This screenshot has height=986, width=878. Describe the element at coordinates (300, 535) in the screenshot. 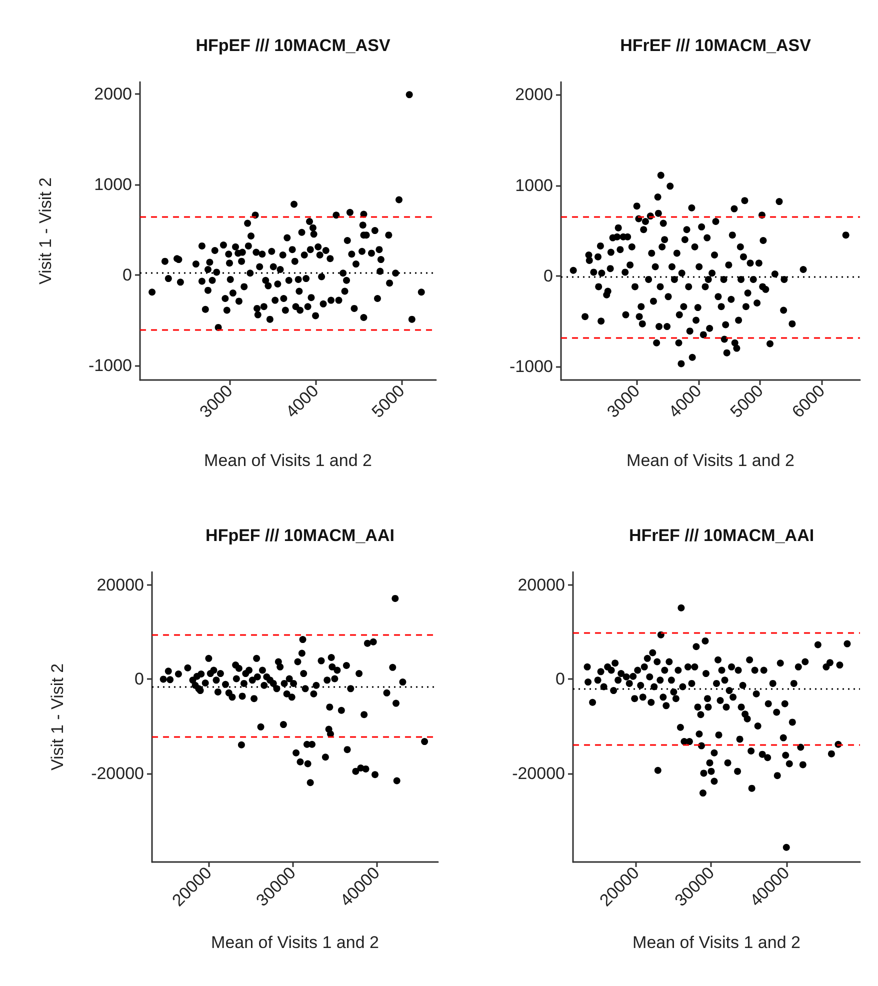

I see `chart-title: HFpEF /// 10MACM_AAI` at that location.